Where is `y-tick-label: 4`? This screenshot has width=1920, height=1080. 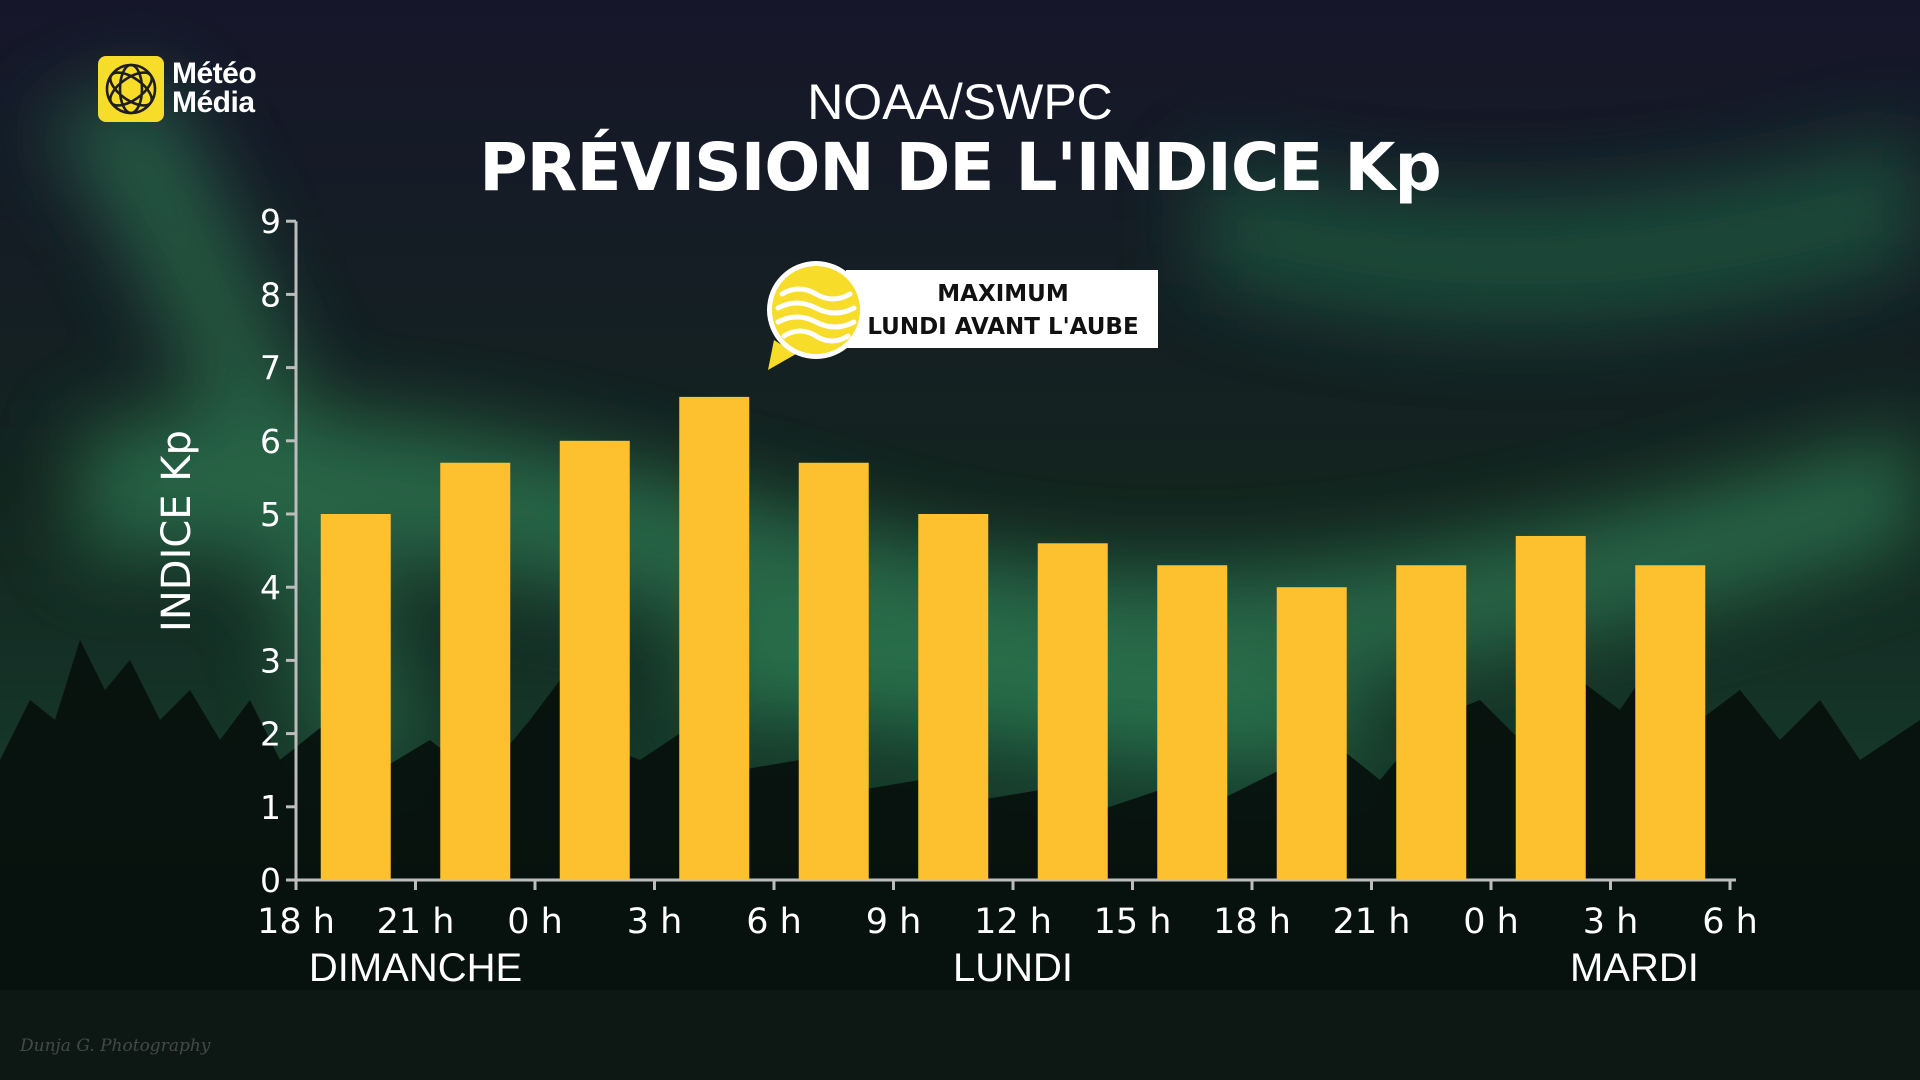 y-tick-label: 4 is located at coordinates (270, 587).